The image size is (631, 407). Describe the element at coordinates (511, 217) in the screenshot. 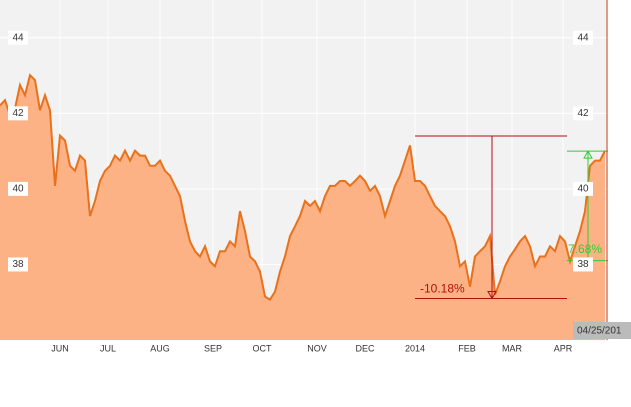

I see `annotations: -10.18% 7.68%` at that location.